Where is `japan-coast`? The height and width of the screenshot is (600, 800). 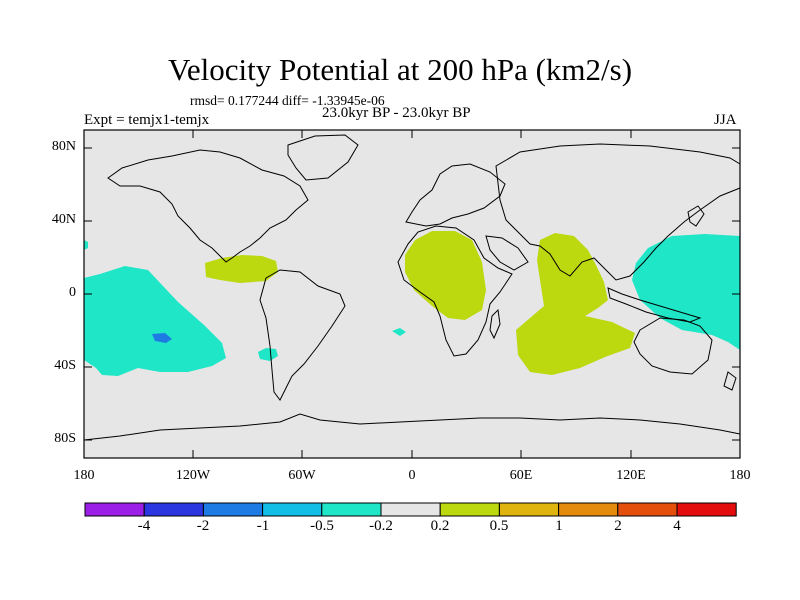 japan-coast is located at coordinates (696, 216).